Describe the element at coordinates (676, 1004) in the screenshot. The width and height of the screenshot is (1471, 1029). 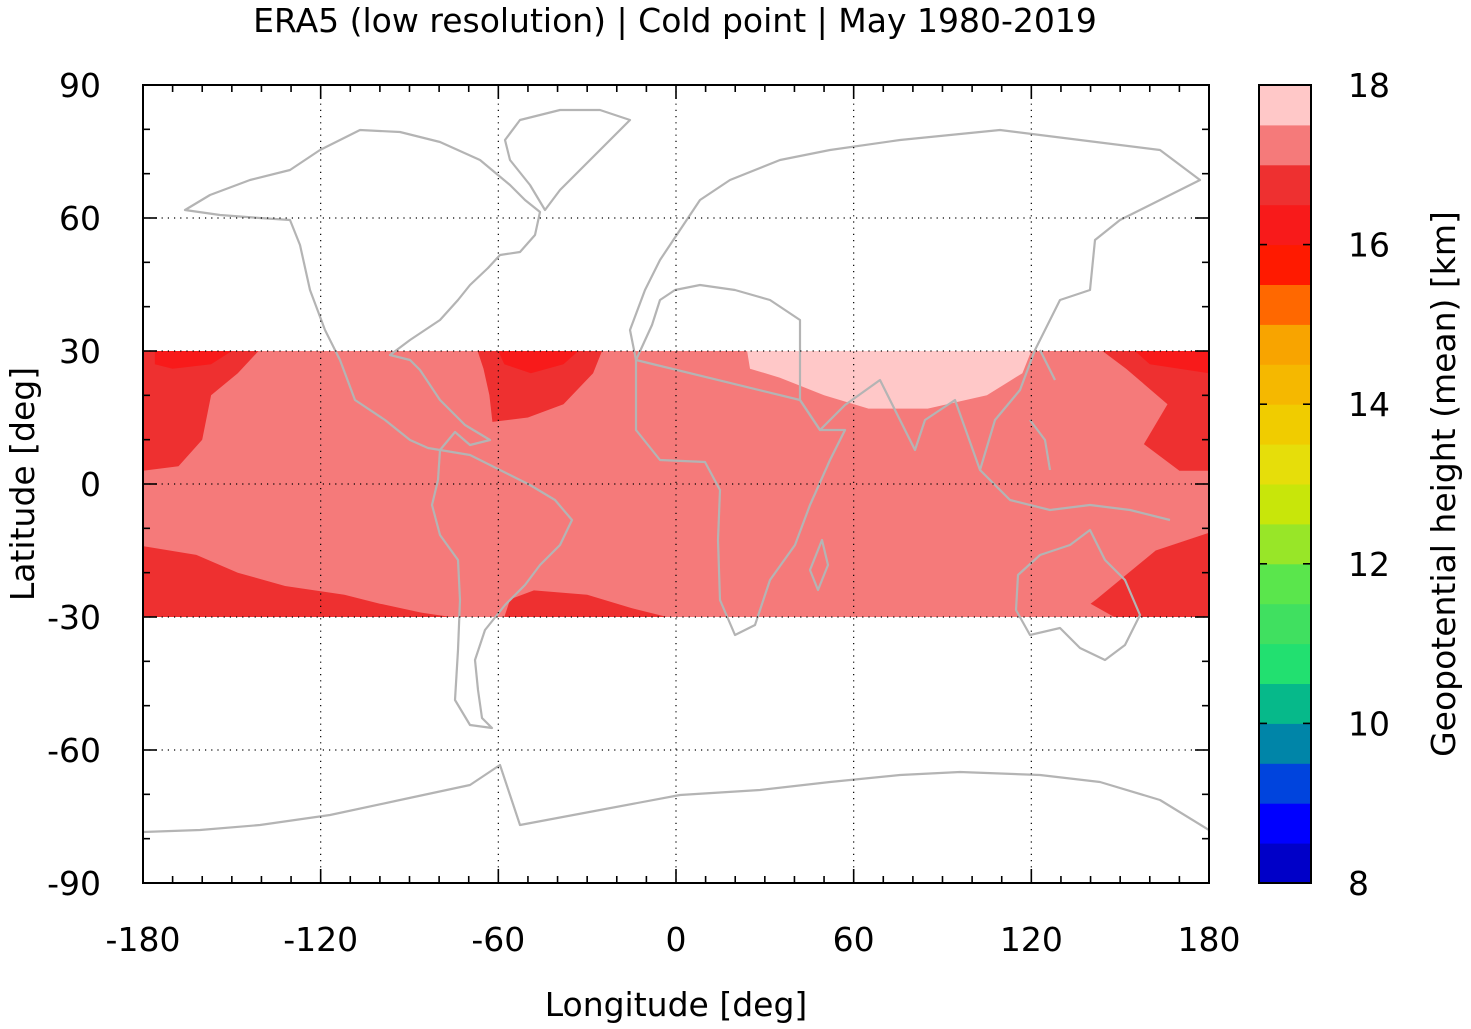
I see `x-axis-label: Longitude [deg]` at that location.